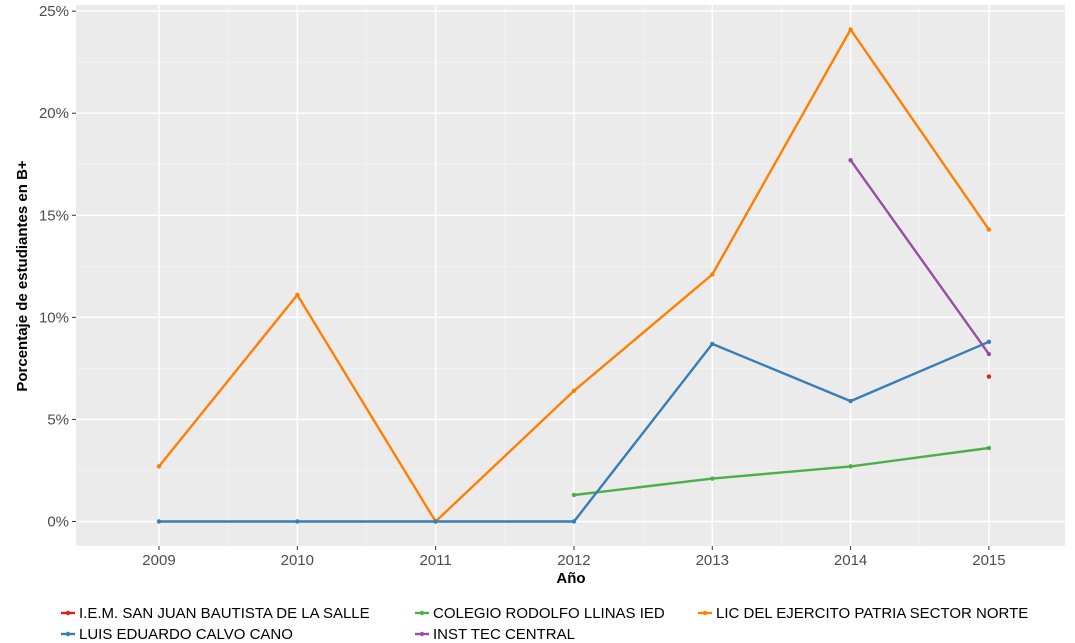  I want to click on x-tick-label: 2010, so click(297, 560).